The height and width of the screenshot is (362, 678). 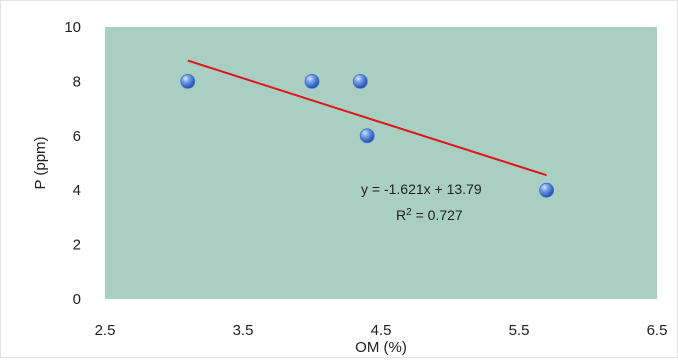 I want to click on y-tick-label: 8, so click(x=77, y=81).